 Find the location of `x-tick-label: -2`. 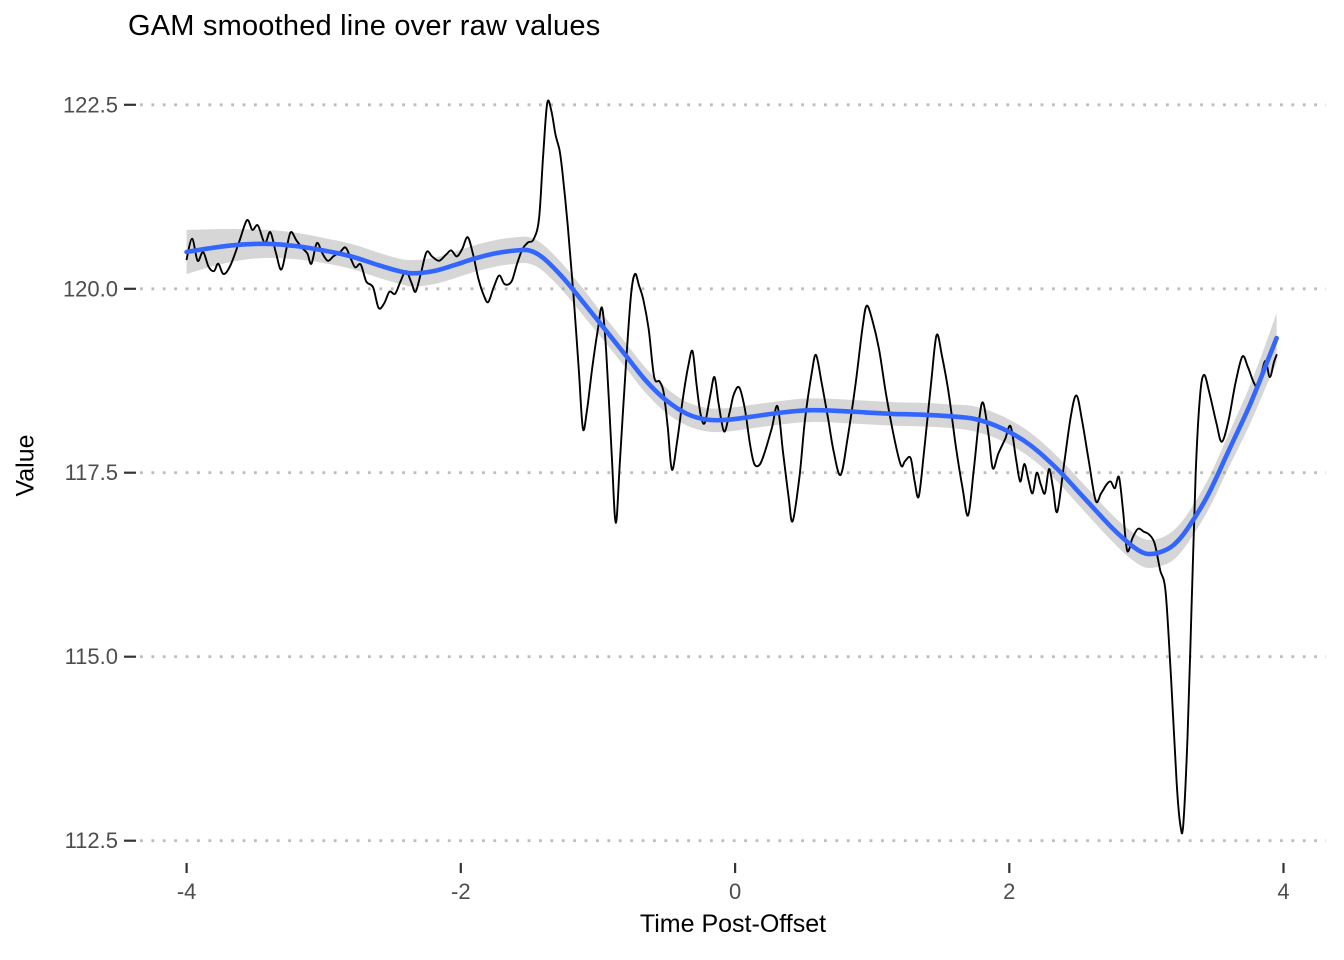

x-tick-label: -2 is located at coordinates (461, 891).